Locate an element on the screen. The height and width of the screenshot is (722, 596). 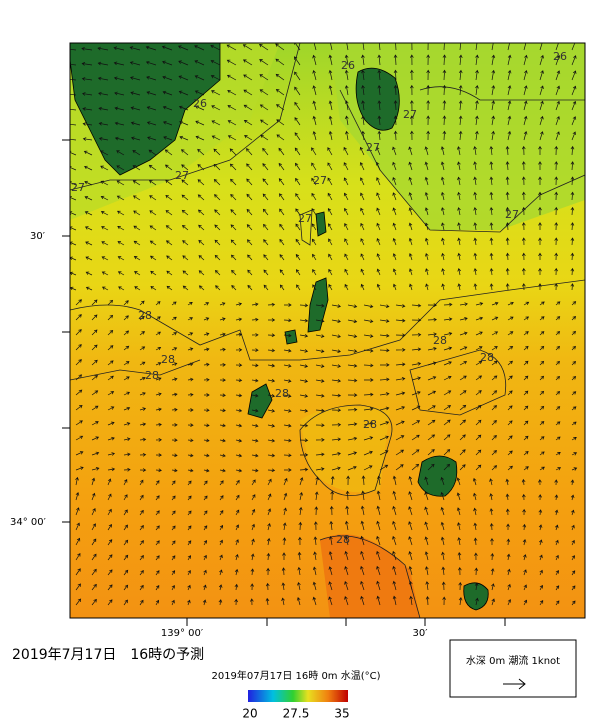
contour-label: 27 is located at coordinates (373, 147).